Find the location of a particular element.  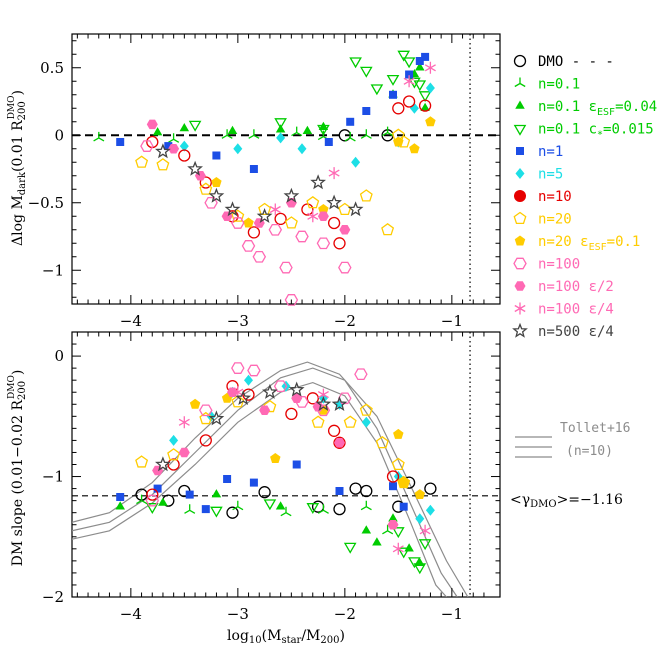

bottom-point-n-5-shape is located at coordinates (248, 380).